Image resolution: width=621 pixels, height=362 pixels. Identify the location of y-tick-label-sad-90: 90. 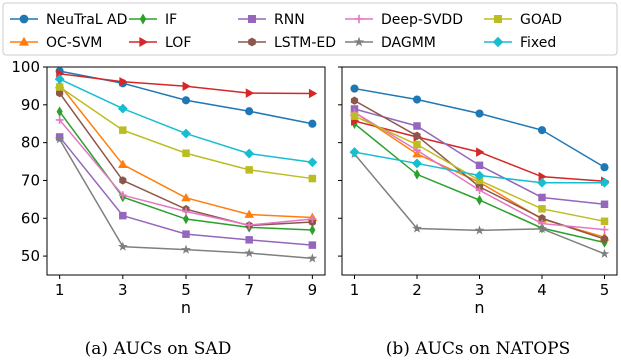
(30, 105).